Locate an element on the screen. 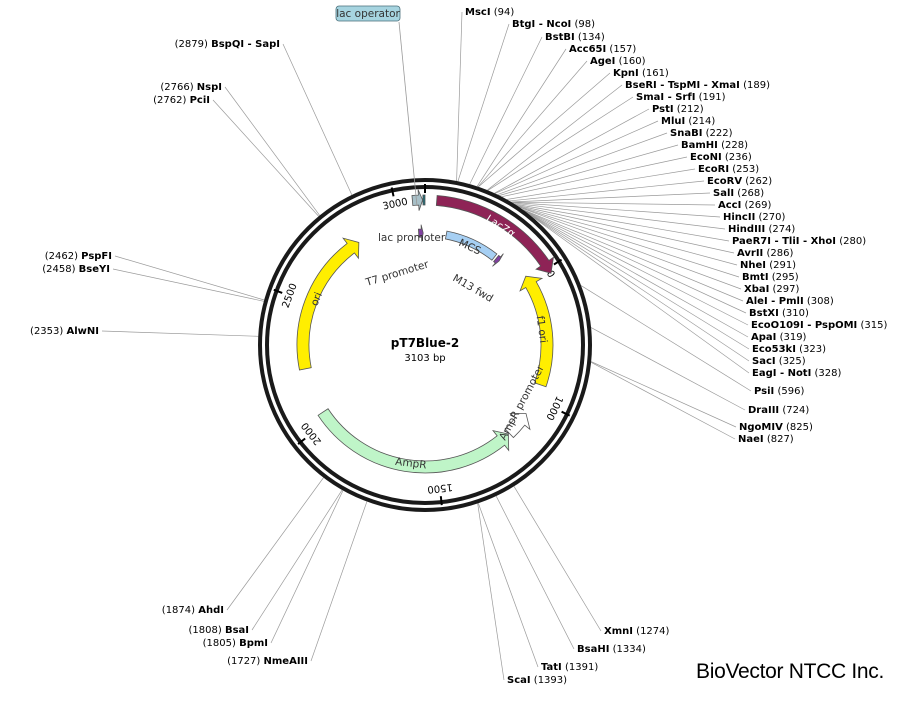  site-name: AvrII is located at coordinates (750, 253).